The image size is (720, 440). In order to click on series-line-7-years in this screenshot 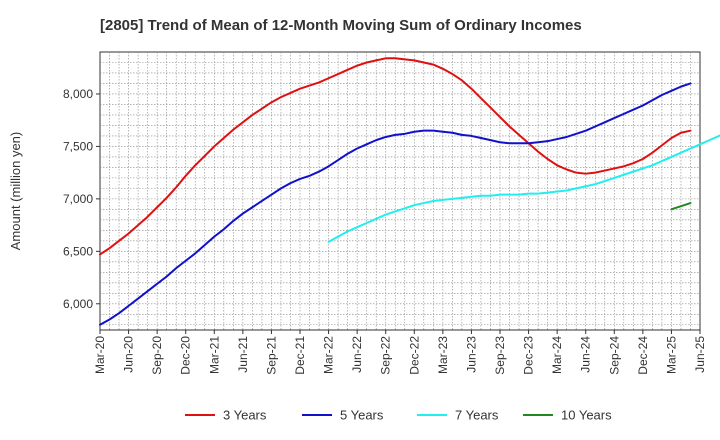, I will do `click(523, 188)`.